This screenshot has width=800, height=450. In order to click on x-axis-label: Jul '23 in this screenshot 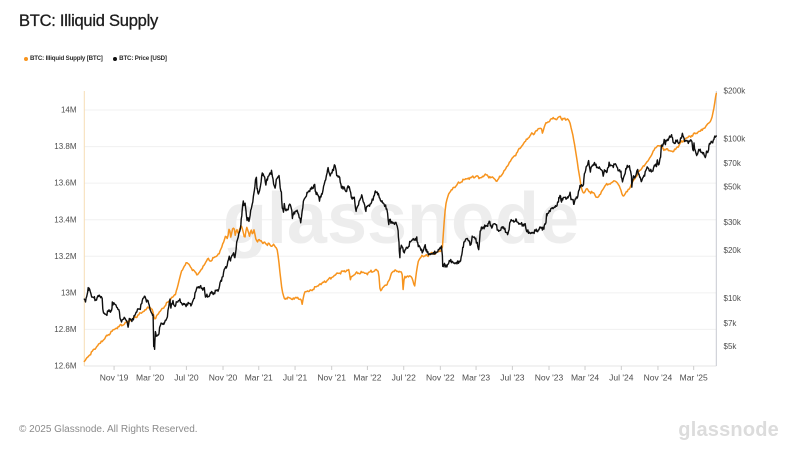, I will do `click(512, 378)`.